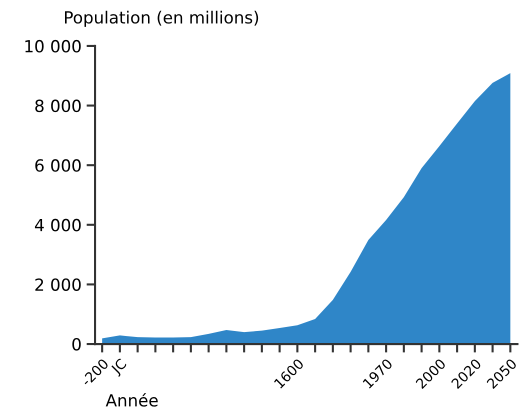  Describe the element at coordinates (58, 284) in the screenshot. I see `y-tick-label: 2 000` at that location.